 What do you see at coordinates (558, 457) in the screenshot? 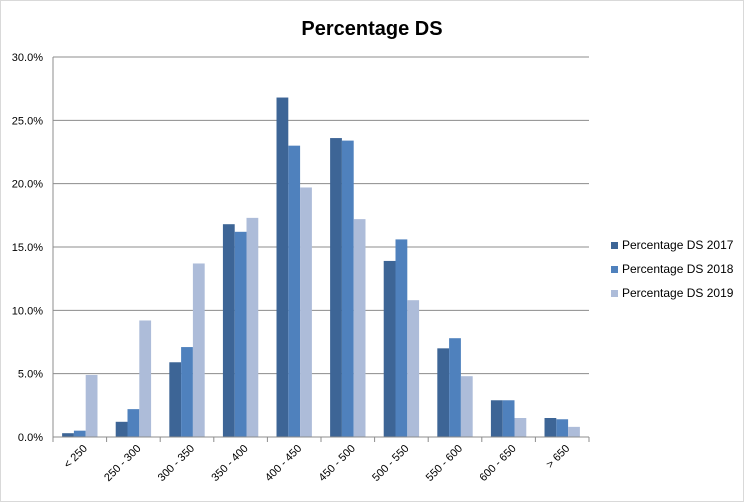
I see `x-tick-label: > 650` at bounding box center [558, 457].